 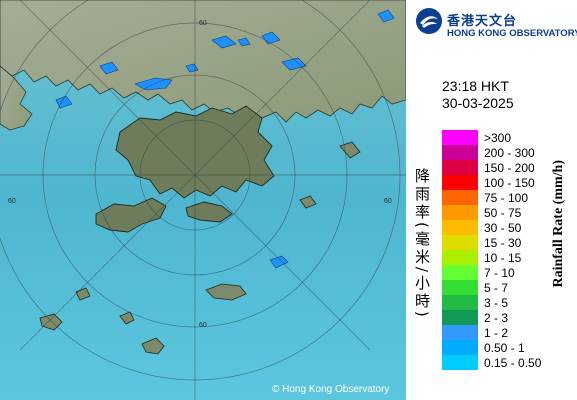 What do you see at coordinates (496, 303) in the screenshot?
I see `legend-range-label: 3 - 5` at bounding box center [496, 303].